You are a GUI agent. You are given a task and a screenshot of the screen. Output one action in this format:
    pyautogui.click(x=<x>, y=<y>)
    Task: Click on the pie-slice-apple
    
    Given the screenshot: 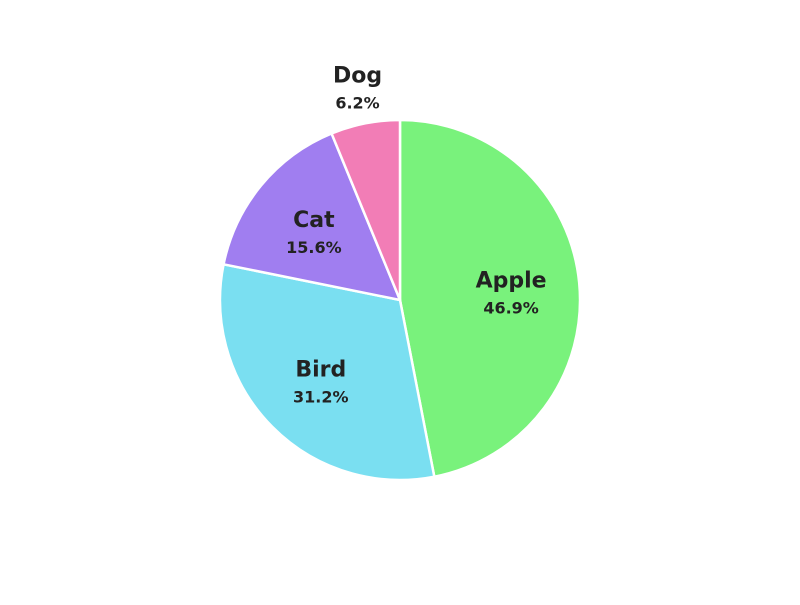 What is the action you would take?
    pyautogui.click(x=490, y=298)
    